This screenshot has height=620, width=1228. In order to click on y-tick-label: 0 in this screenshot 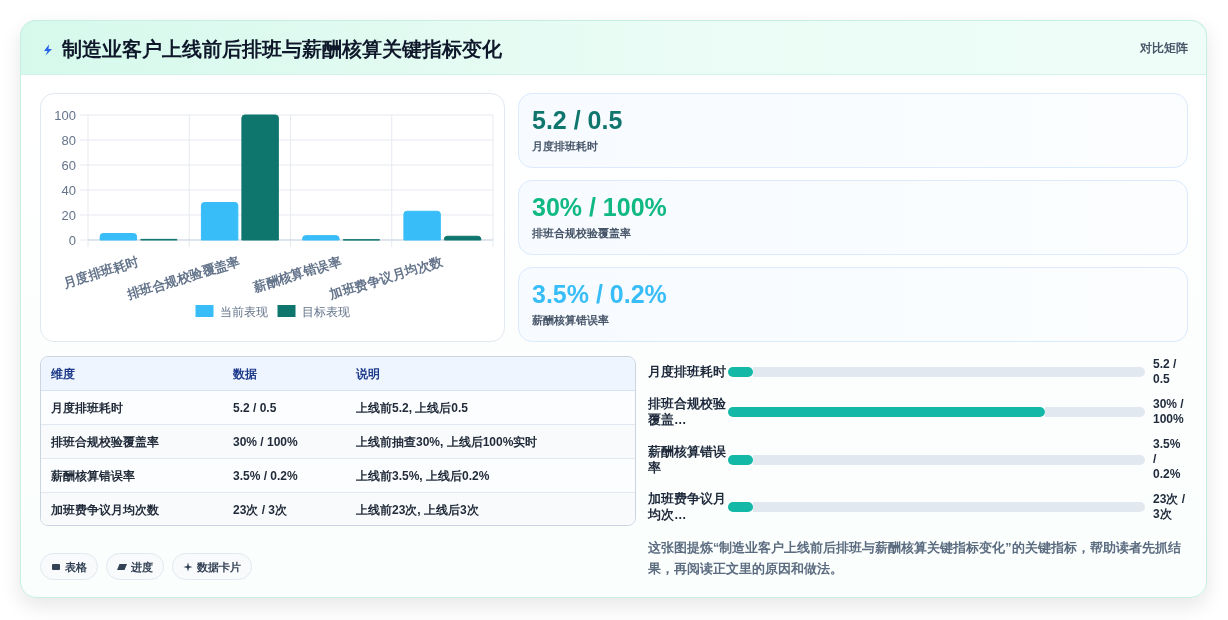, I will do `click(72, 240)`.